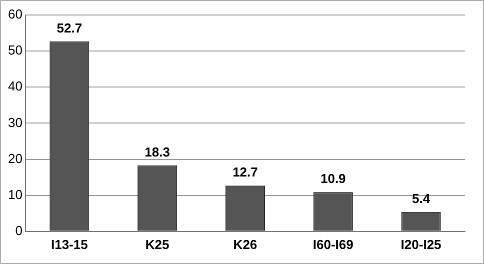  Describe the element at coordinates (421, 244) in the screenshot. I see `x-tick-label: I20-I25` at that location.